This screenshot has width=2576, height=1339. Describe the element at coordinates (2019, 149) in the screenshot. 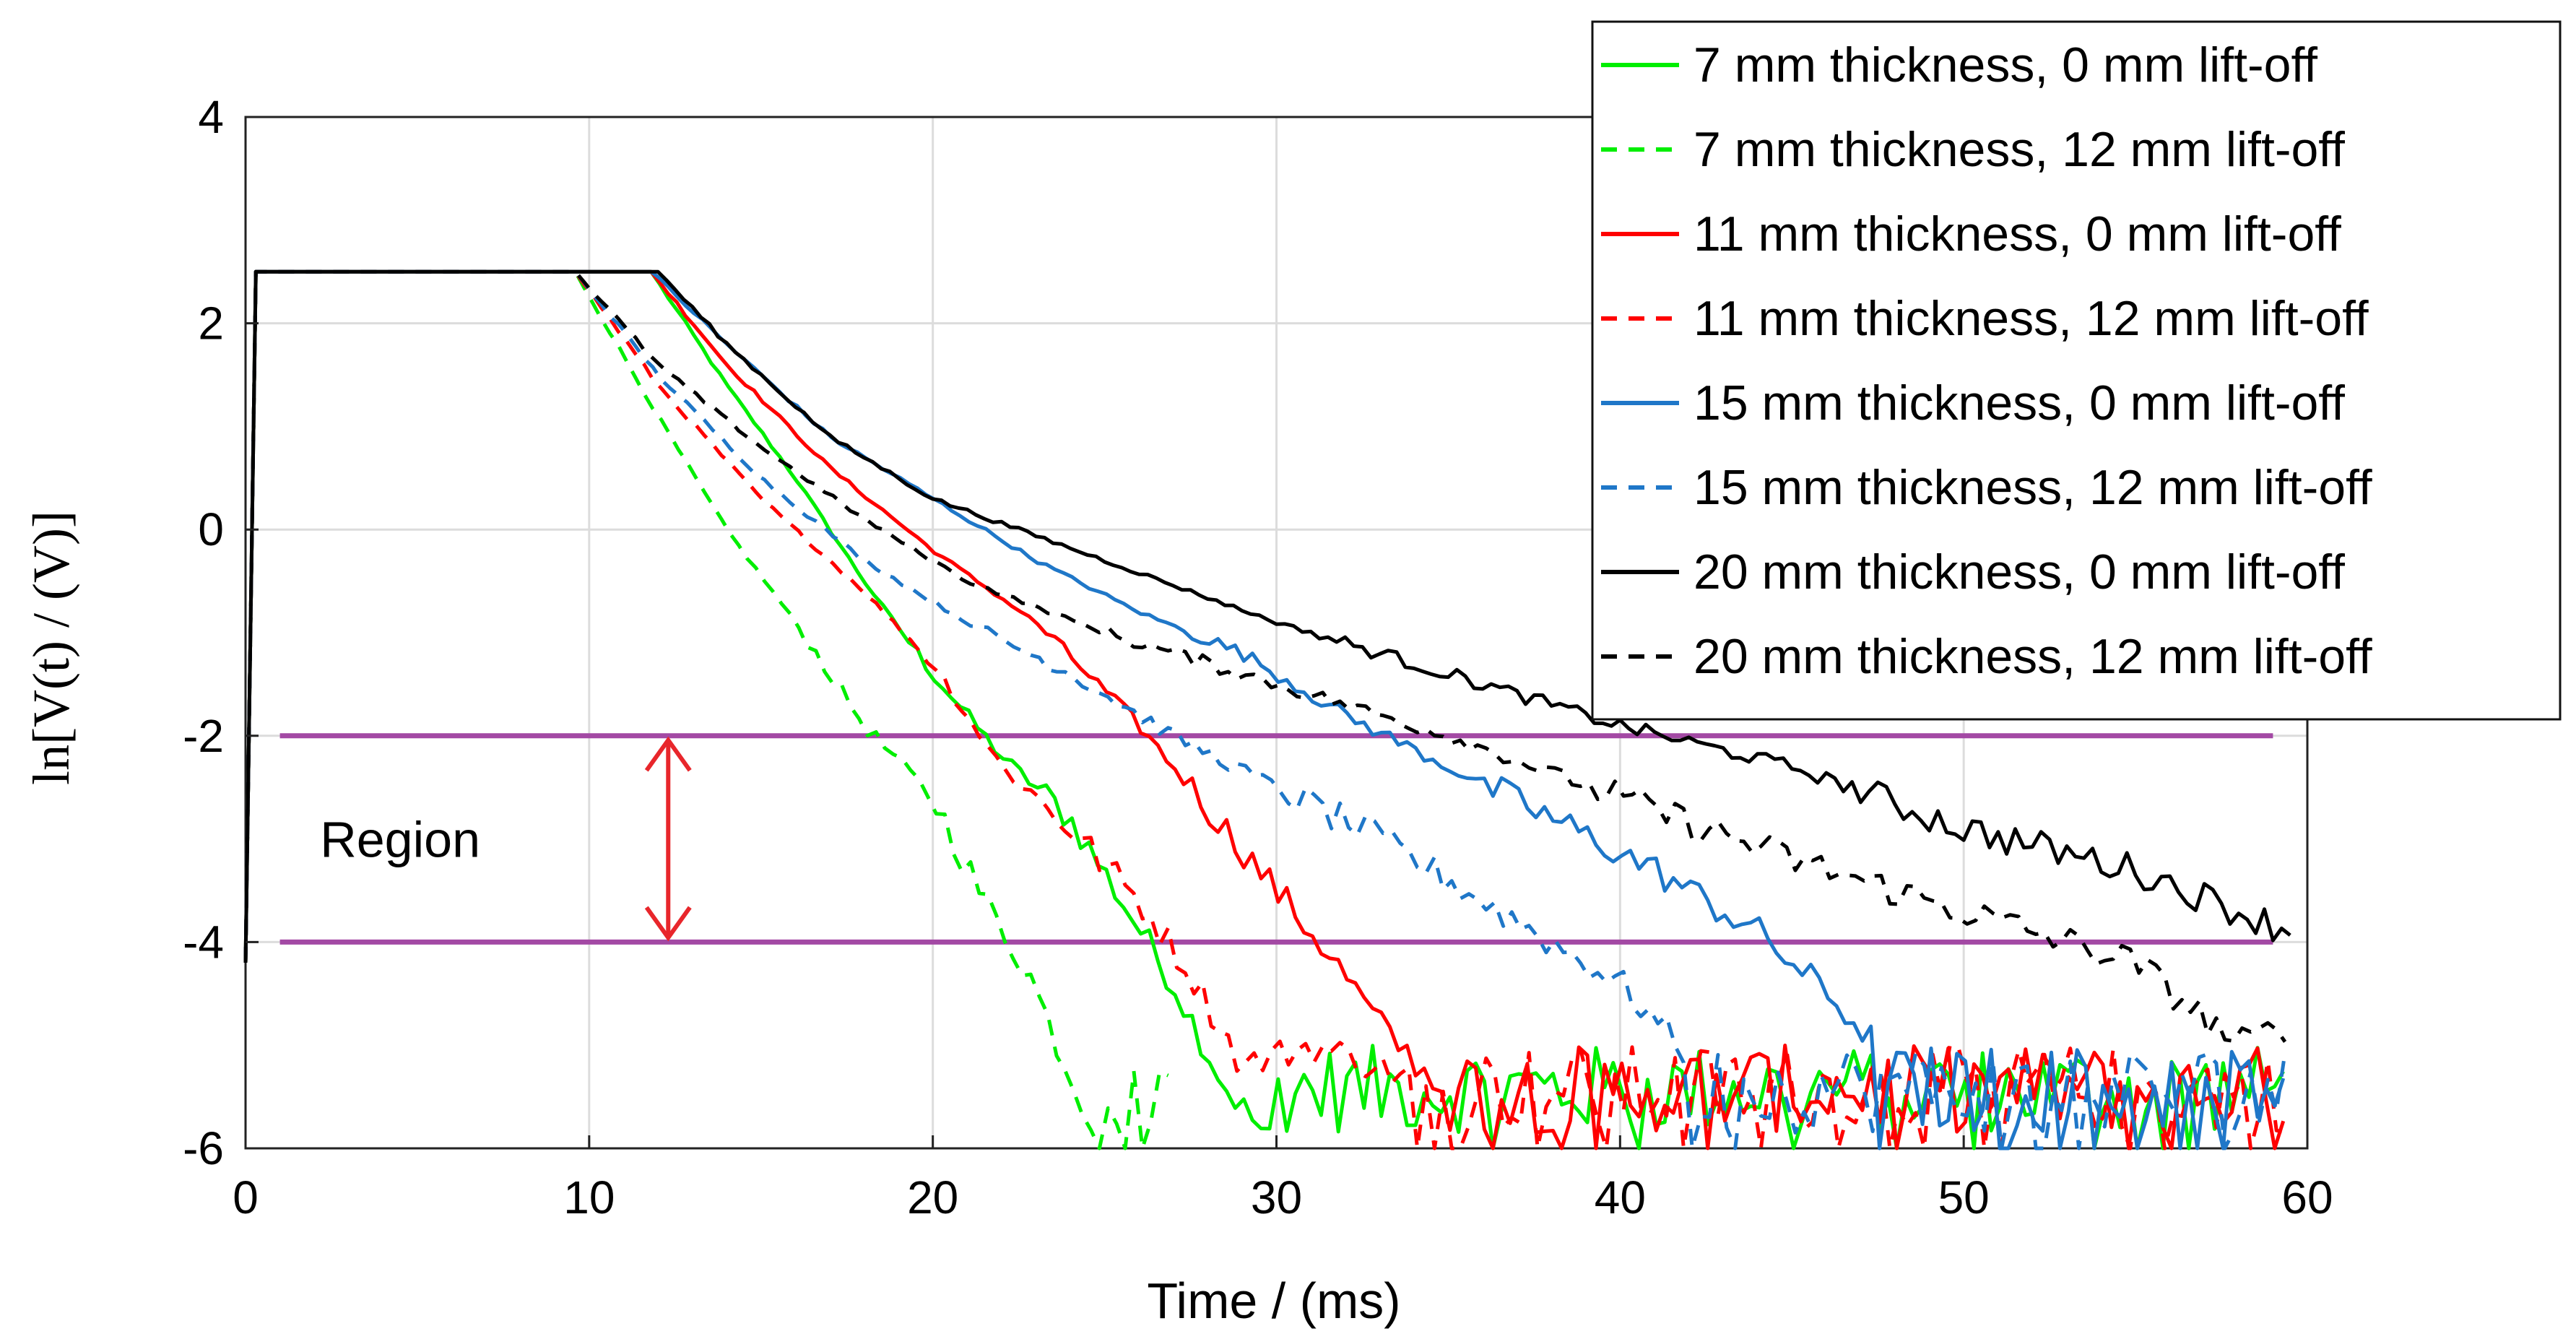

I see `legend-entry: 7 mm thickness, 12 mm lift-off` at that location.